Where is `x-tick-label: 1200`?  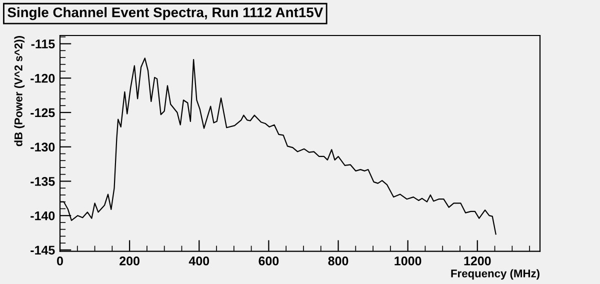
x-tick-label: 1200 is located at coordinates (477, 261).